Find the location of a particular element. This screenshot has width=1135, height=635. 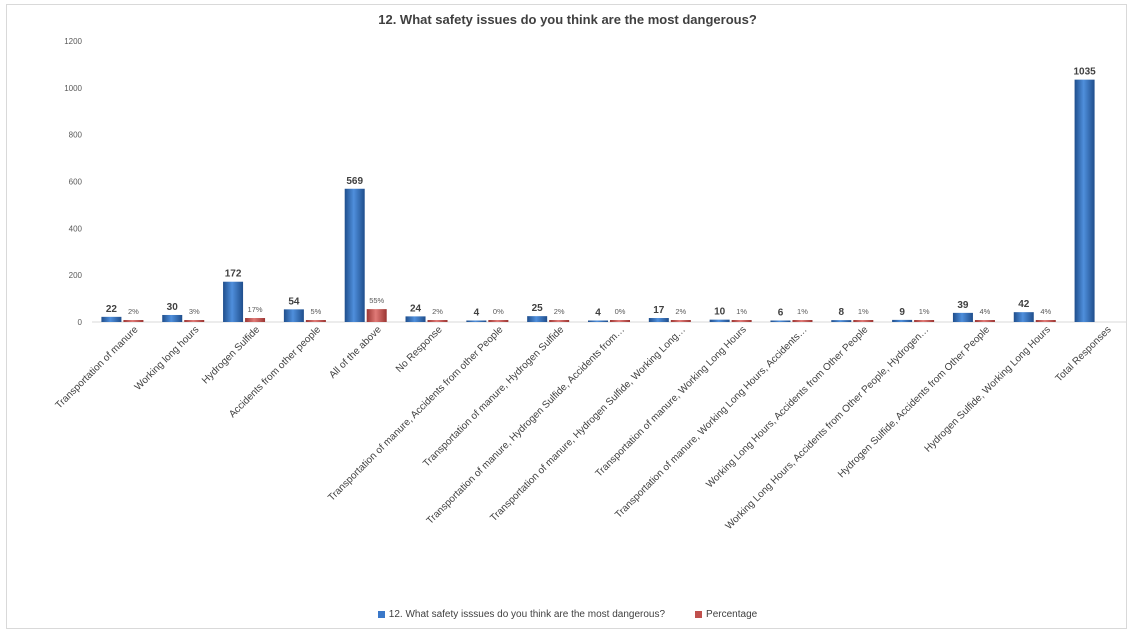

y-axis: 0 200 400 600 800 1000 1200 is located at coordinates (73, 182).